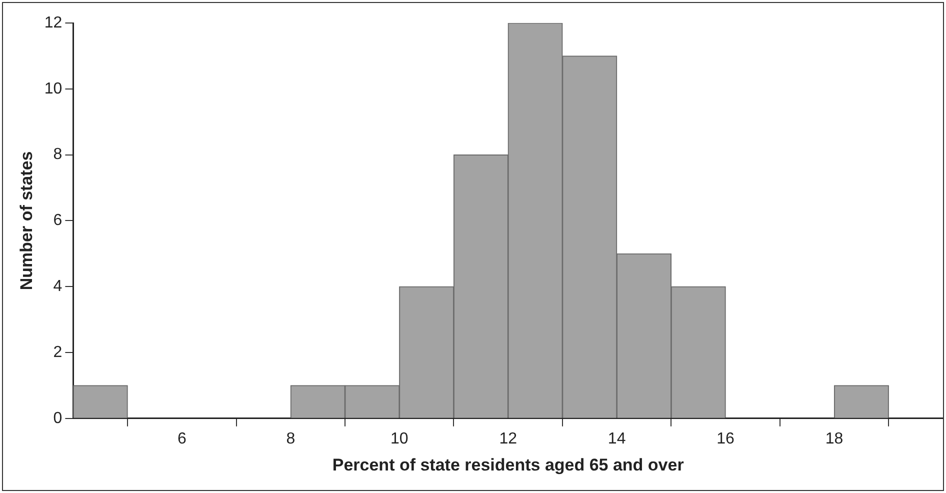 The height and width of the screenshot is (493, 946). Describe the element at coordinates (508, 439) in the screenshot. I see `x-tick-label: 12` at that location.